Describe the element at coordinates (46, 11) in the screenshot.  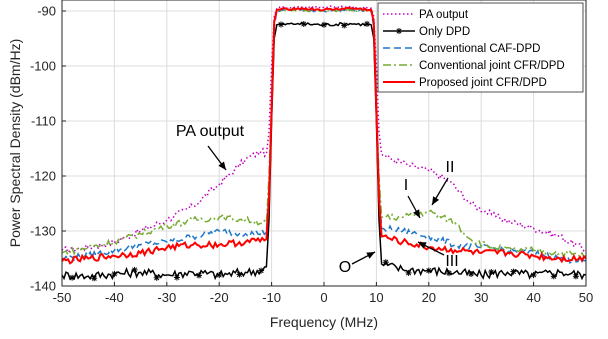
I see `y-tick-label: -90` at that location.